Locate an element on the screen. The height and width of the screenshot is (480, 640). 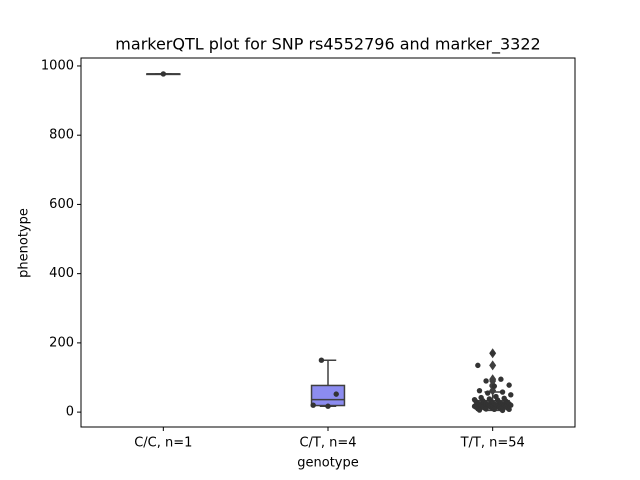
y-tick-label: 800 is located at coordinates (61, 135).